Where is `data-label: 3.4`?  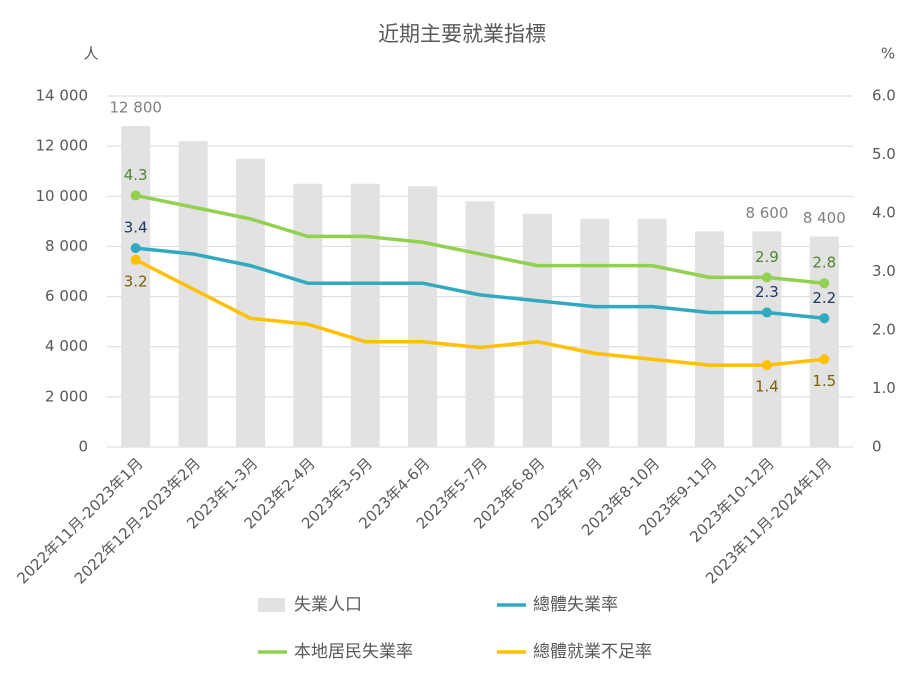 data-label: 3.4 is located at coordinates (136, 228).